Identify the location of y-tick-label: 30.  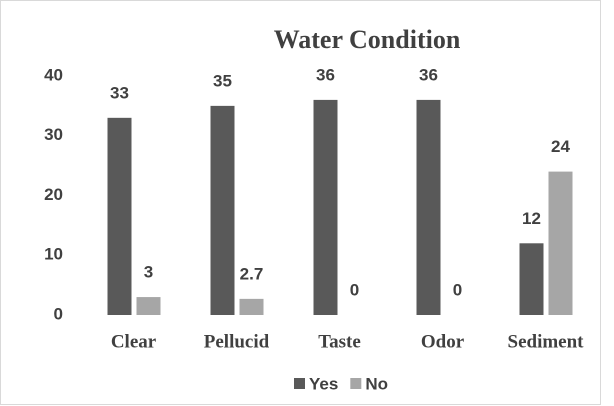
(53, 134).